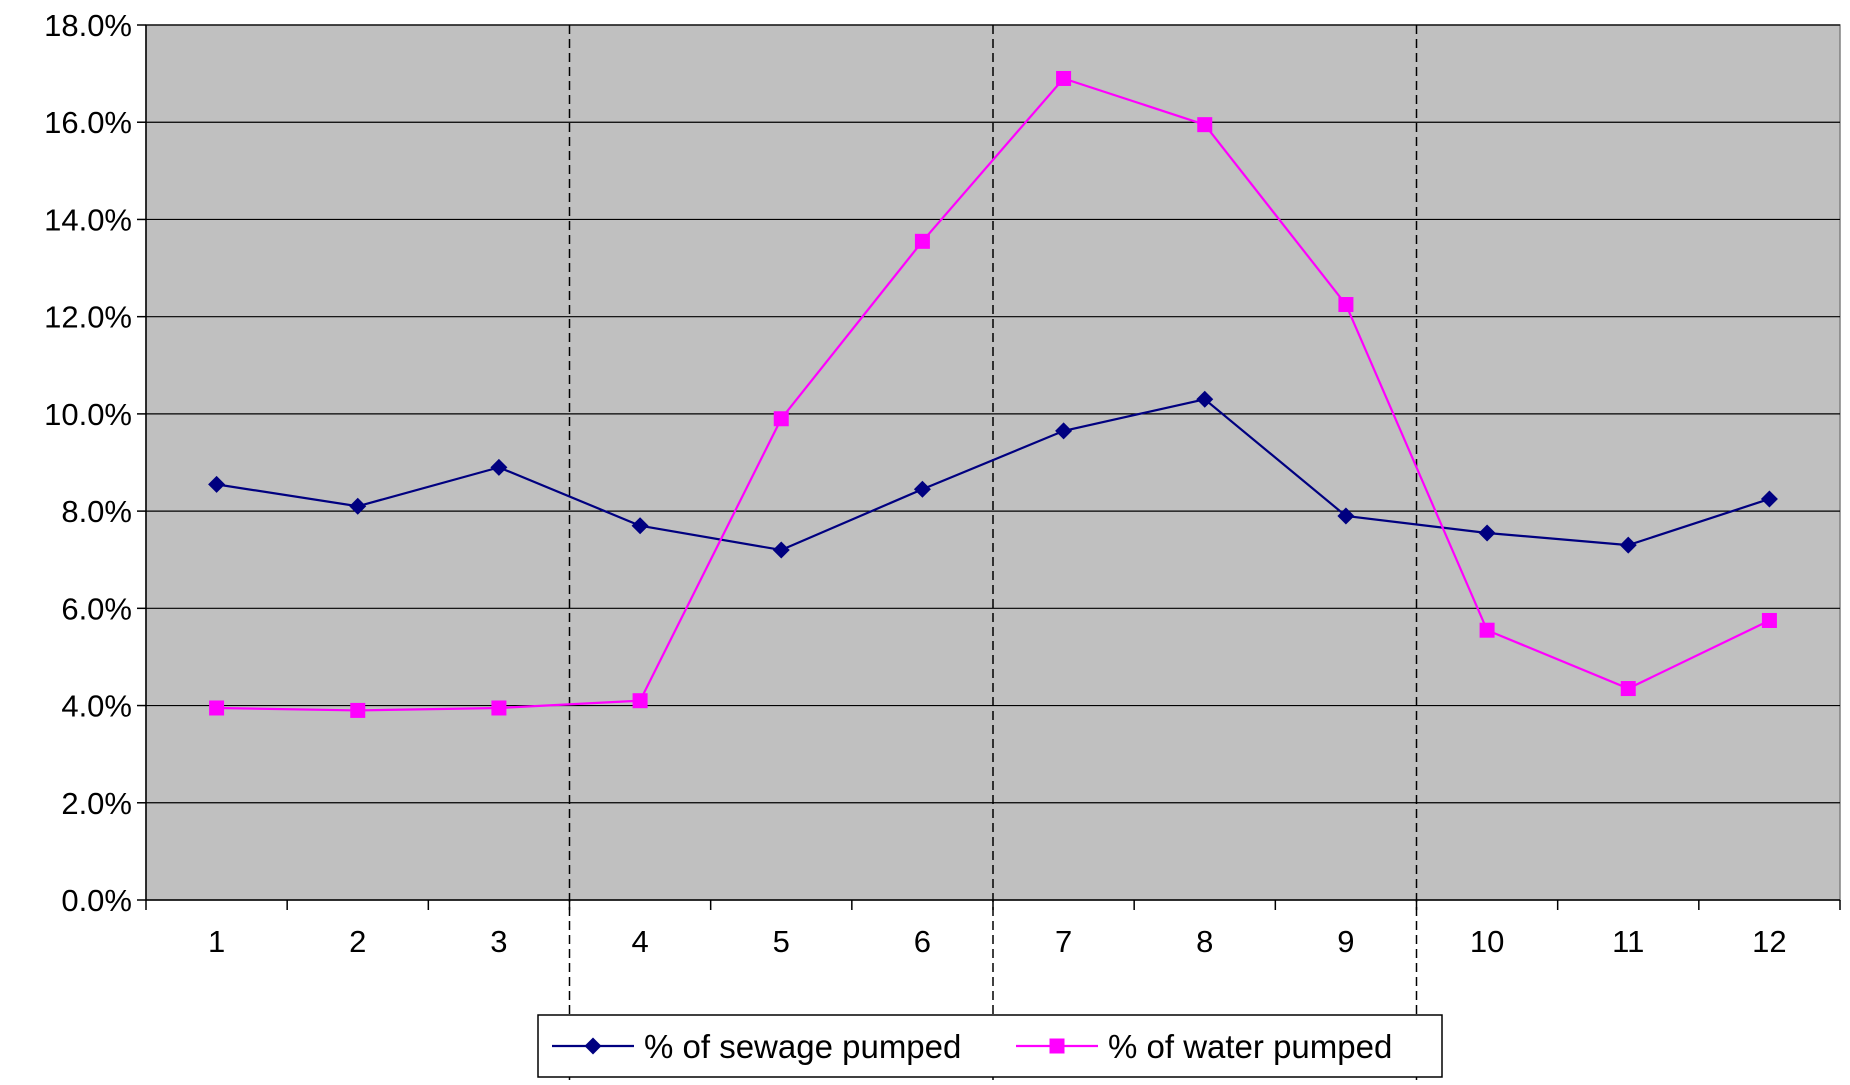 This screenshot has width=1850, height=1085. I want to click on x-tick-label: 3, so click(498, 941).